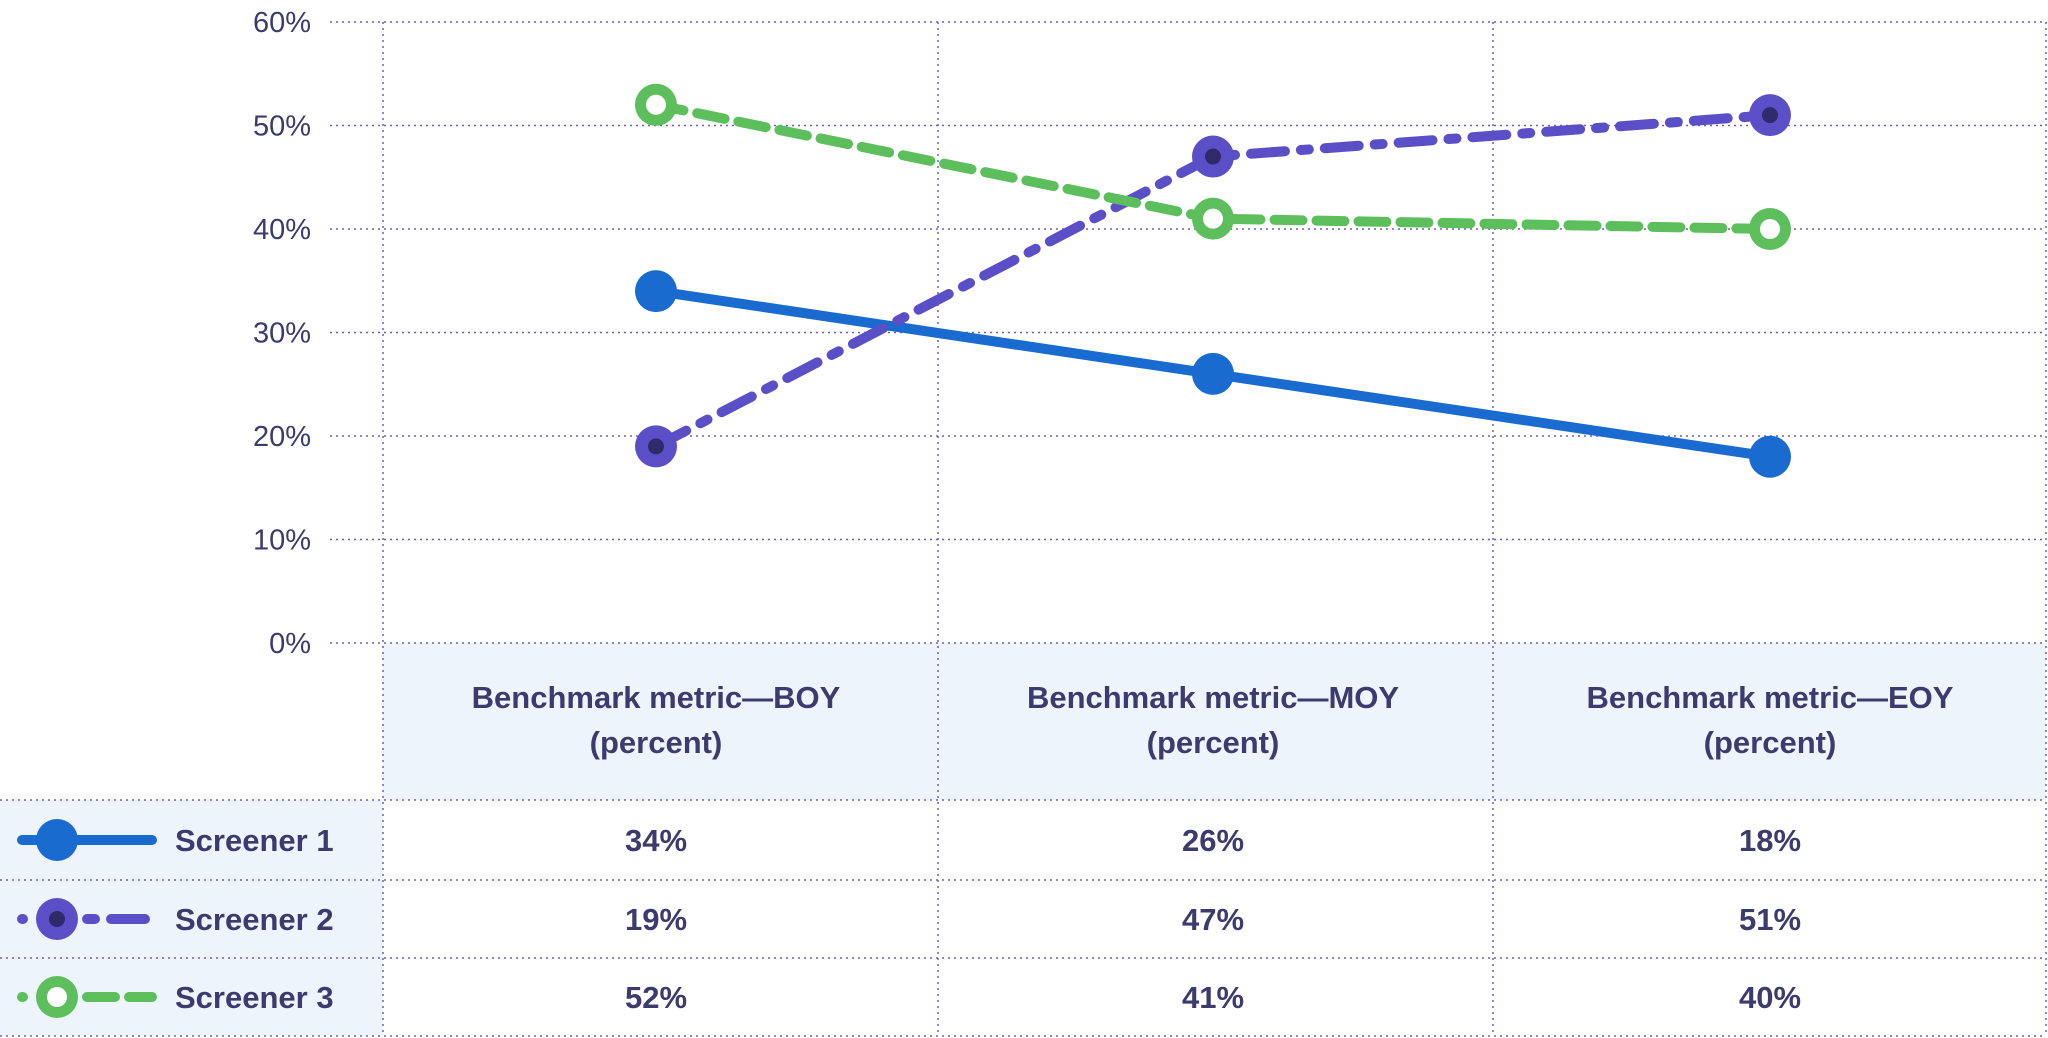  I want to click on table-value: 41%, so click(1213, 997).